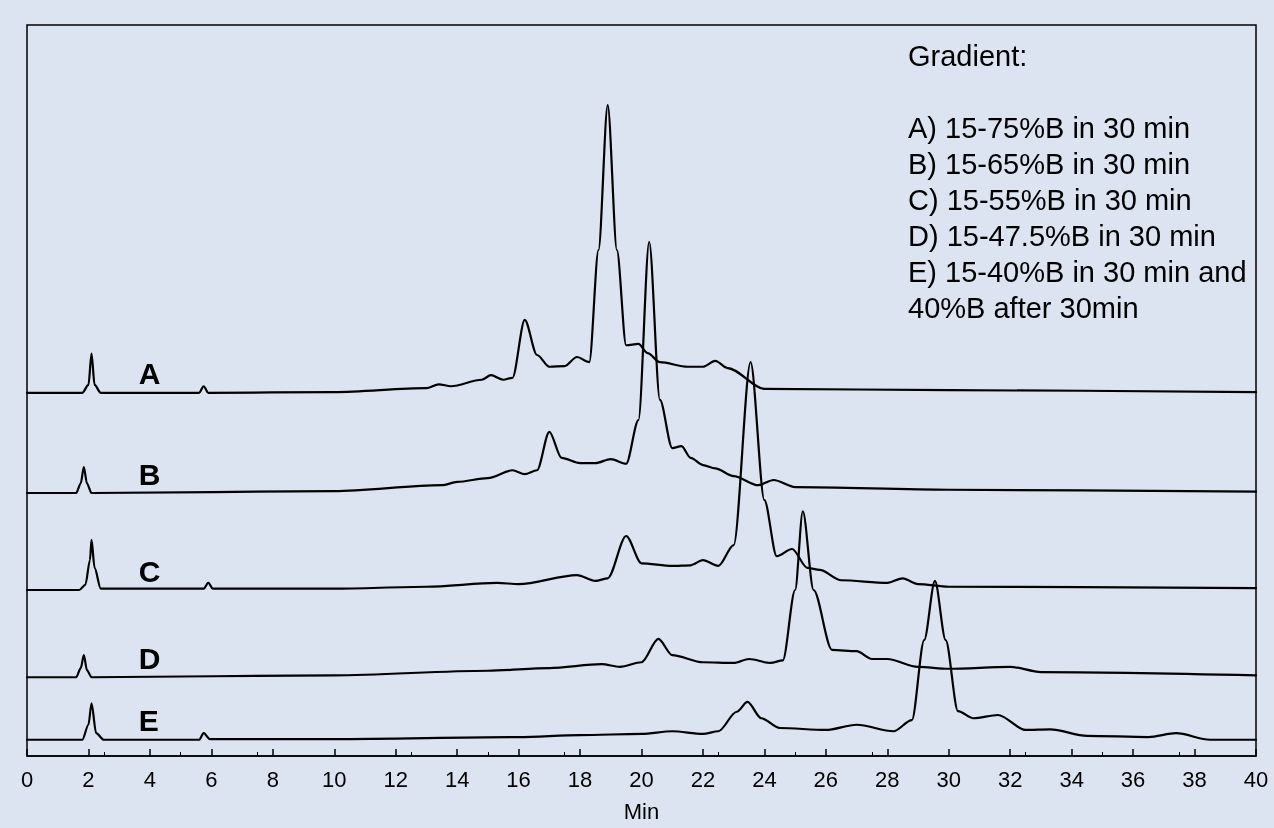 The height and width of the screenshot is (828, 1274). What do you see at coordinates (1010, 779) in the screenshot?
I see `x-tick-label: 32` at bounding box center [1010, 779].